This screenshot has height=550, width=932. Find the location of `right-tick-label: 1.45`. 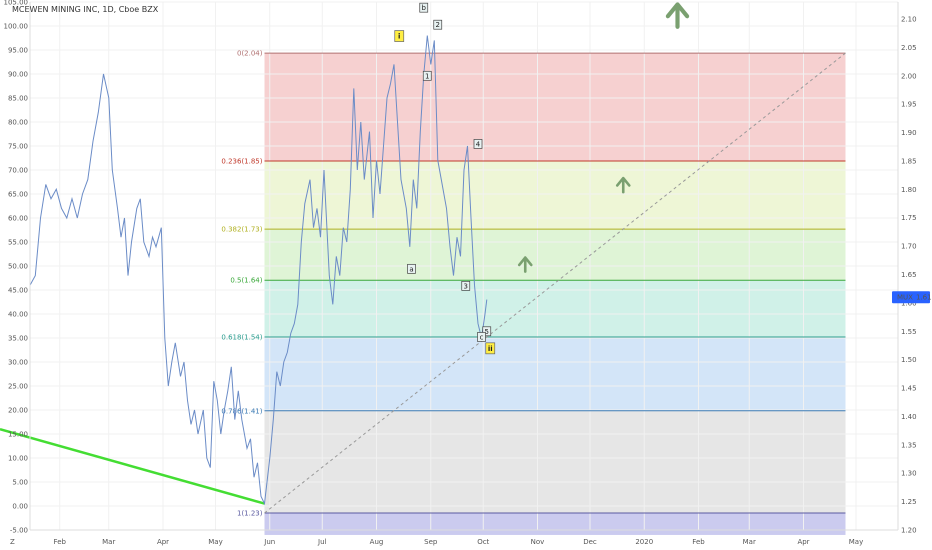

right-tick-label: 1.45 is located at coordinates (909, 389).